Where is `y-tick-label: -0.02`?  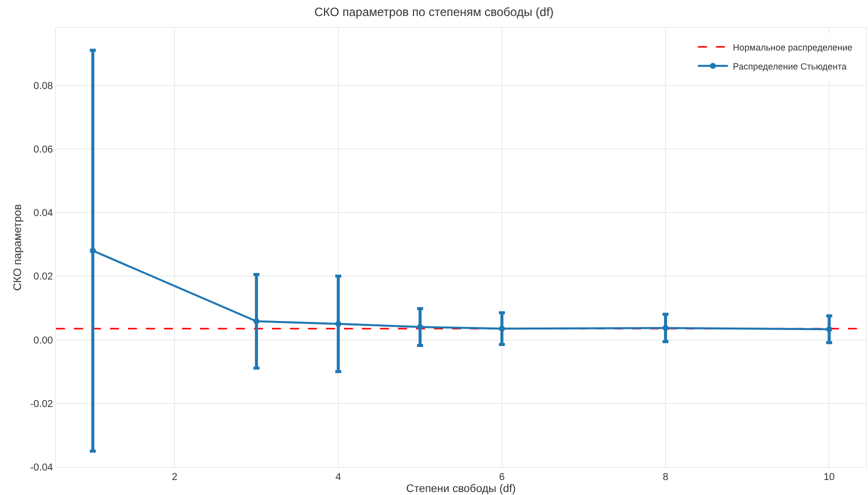 y-tick-label: -0.02 is located at coordinates (42, 404).